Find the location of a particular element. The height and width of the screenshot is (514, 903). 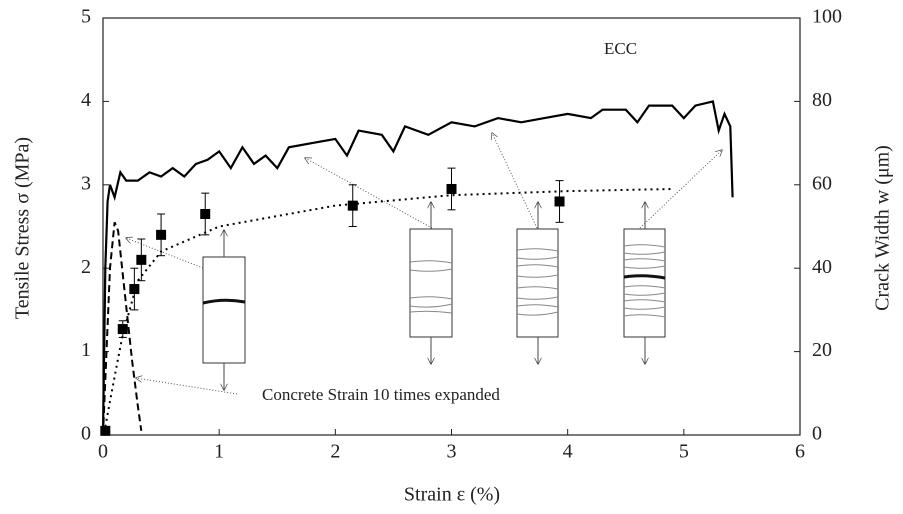

y-tick-label: 5 is located at coordinates (86, 17).